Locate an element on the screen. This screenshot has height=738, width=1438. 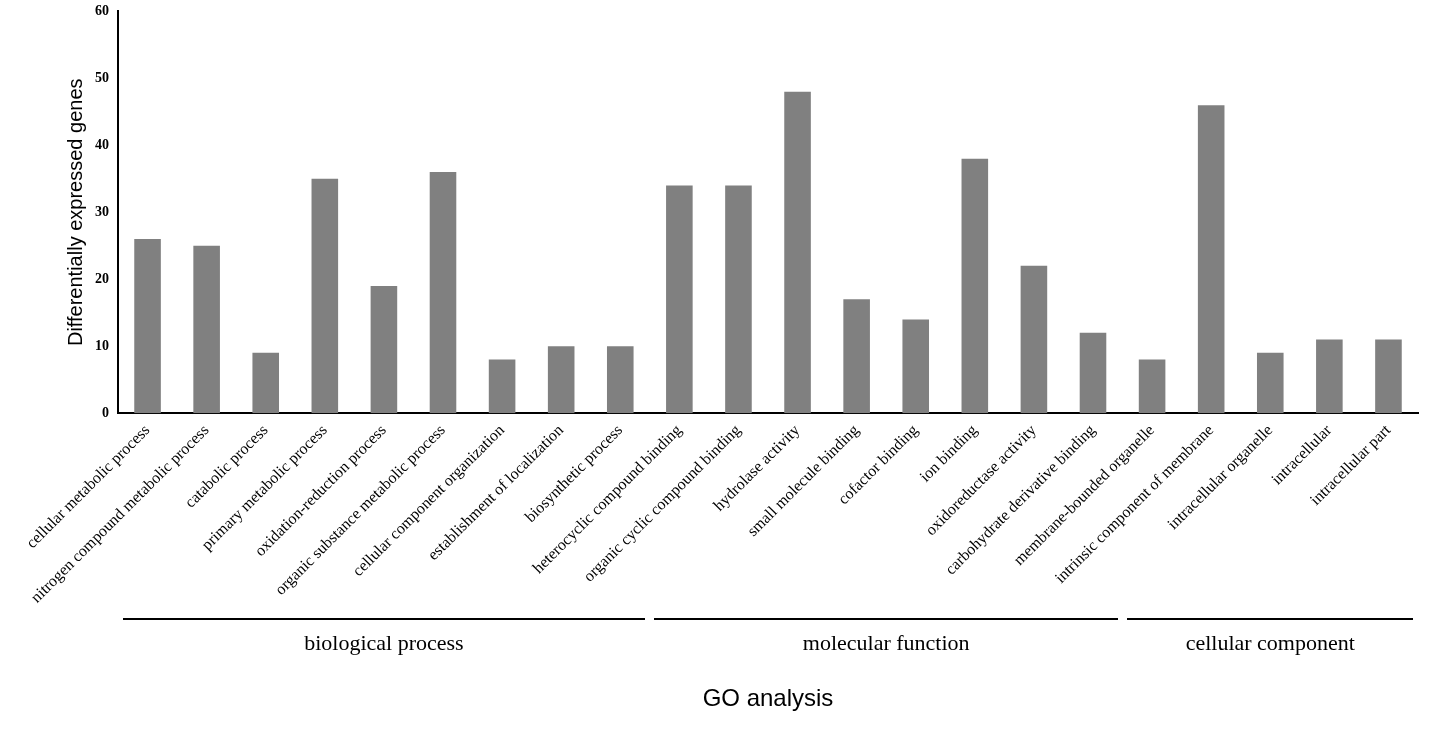
y-tick-label: 40 is located at coordinates (102, 144).